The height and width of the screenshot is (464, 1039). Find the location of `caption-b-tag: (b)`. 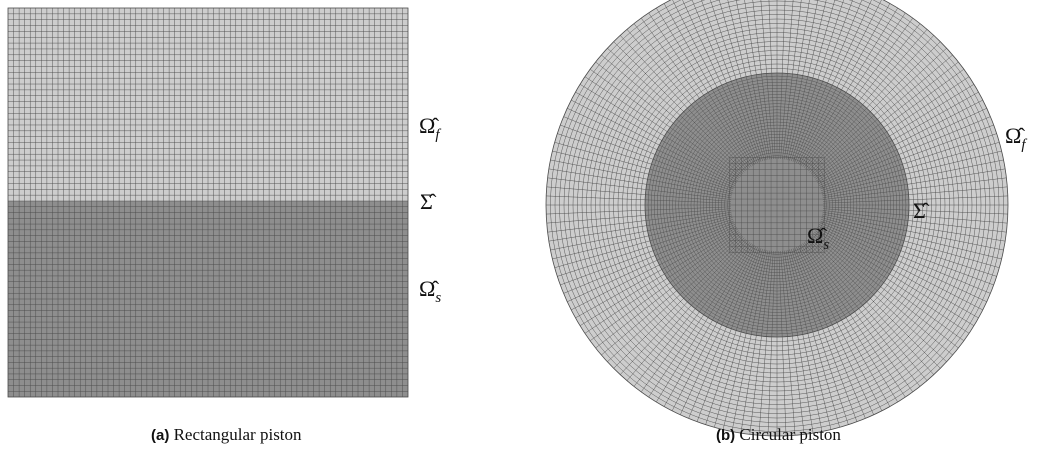

caption-b-tag: (b) is located at coordinates (726, 435).